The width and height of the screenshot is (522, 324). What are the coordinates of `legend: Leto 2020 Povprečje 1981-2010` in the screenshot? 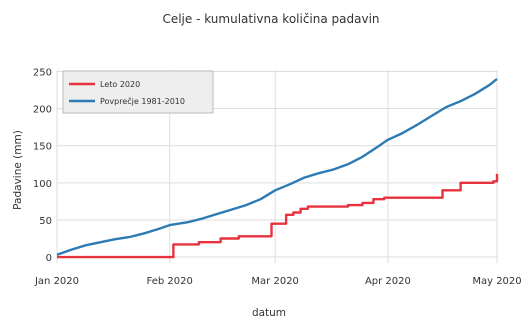 It's located at (138, 92).